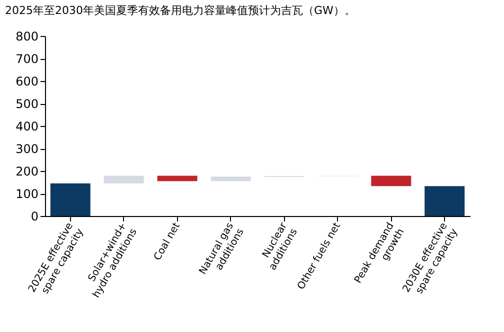  What do you see at coordinates (27, 81) in the screenshot?
I see `y-tick-label: 600` at bounding box center [27, 81].